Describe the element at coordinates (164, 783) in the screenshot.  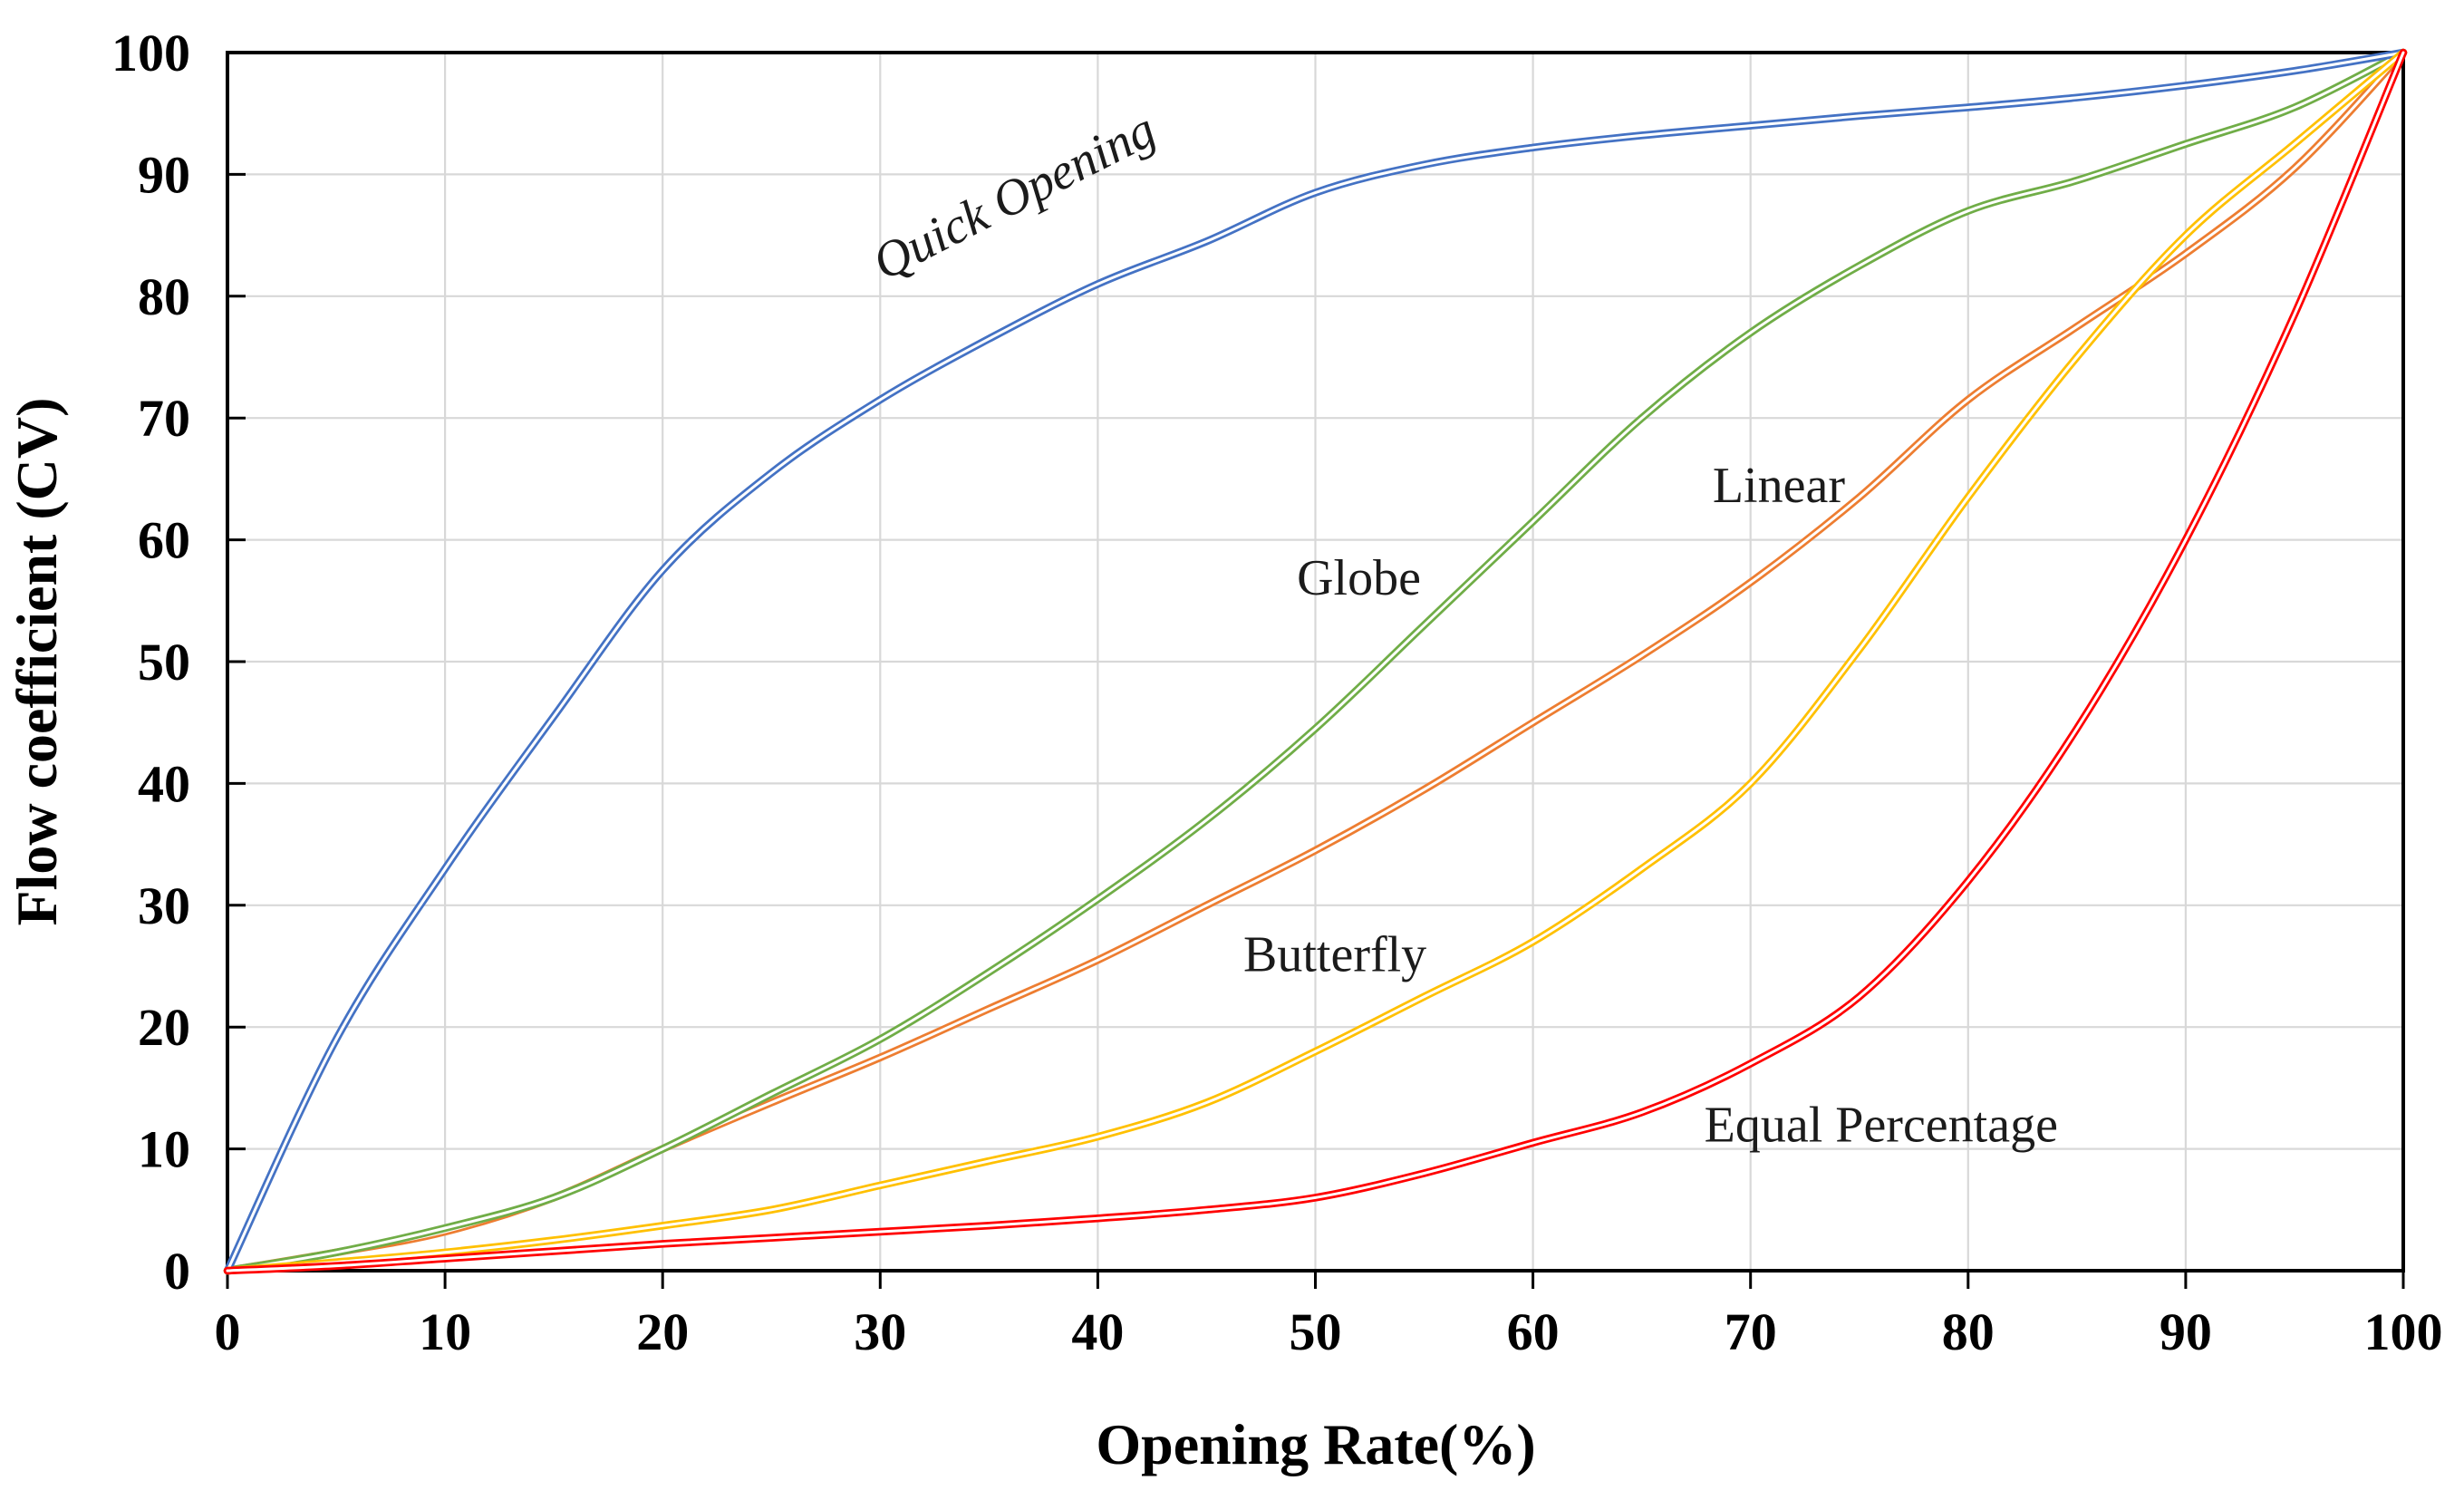
I see `y-tick-label: 40` at that location.